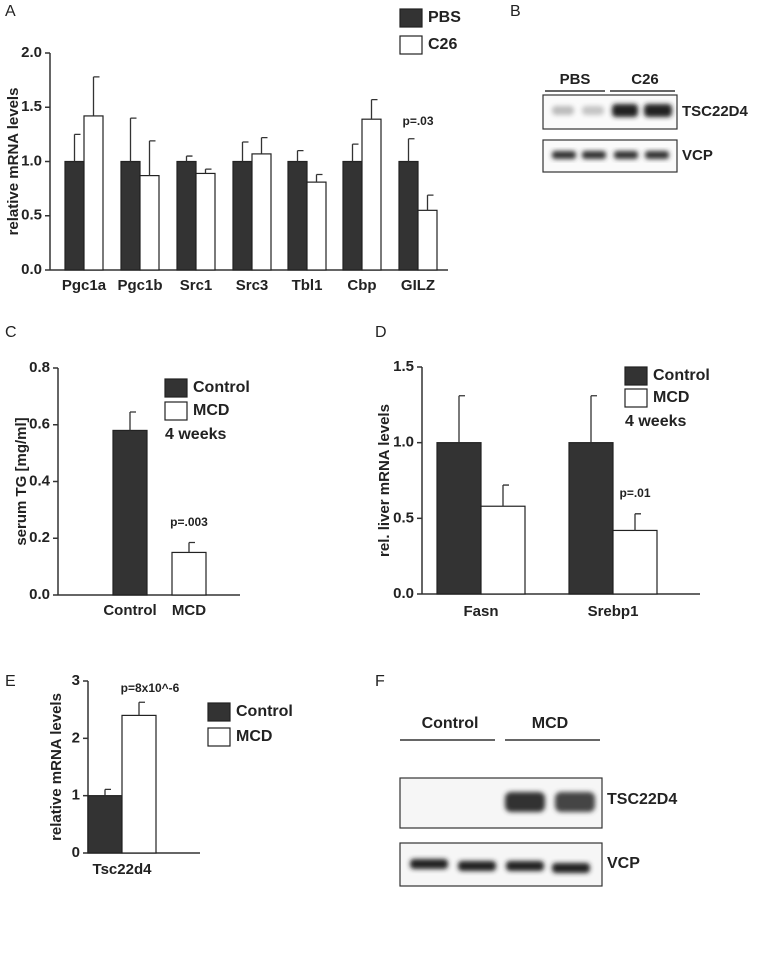  What do you see at coordinates (39, 367) in the screenshot?
I see `y-tick-label: 0.8` at bounding box center [39, 367].